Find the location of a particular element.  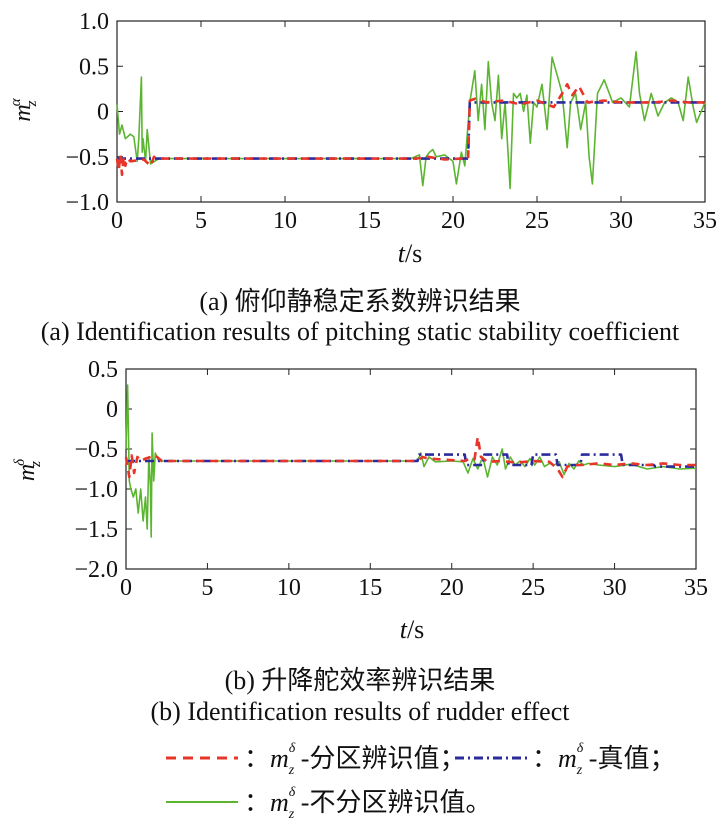

y-tick-label: −2.0 is located at coordinates (96, 570).